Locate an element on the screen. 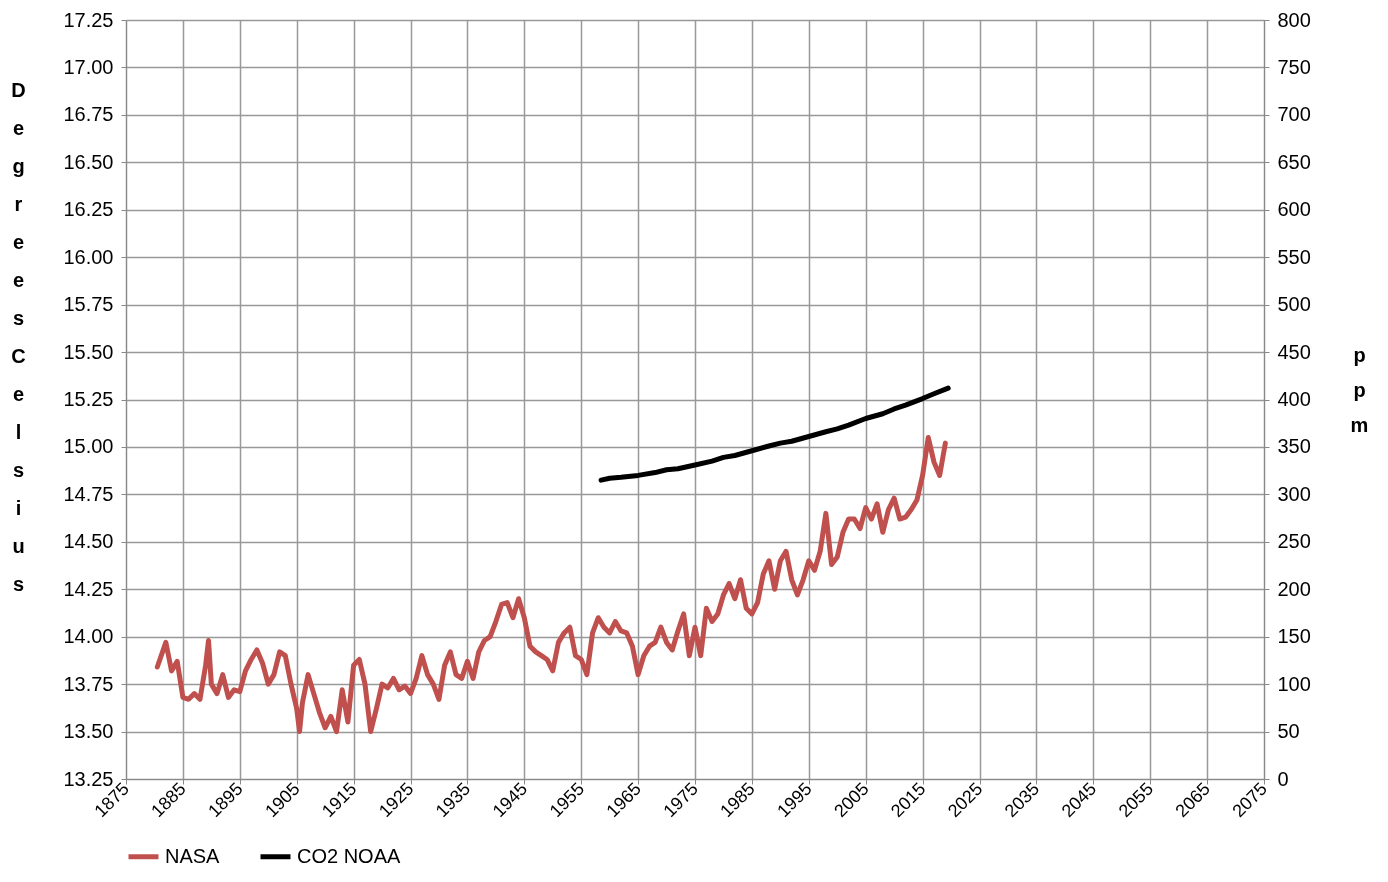  y2-tick-label: 350 is located at coordinates (1294, 446).